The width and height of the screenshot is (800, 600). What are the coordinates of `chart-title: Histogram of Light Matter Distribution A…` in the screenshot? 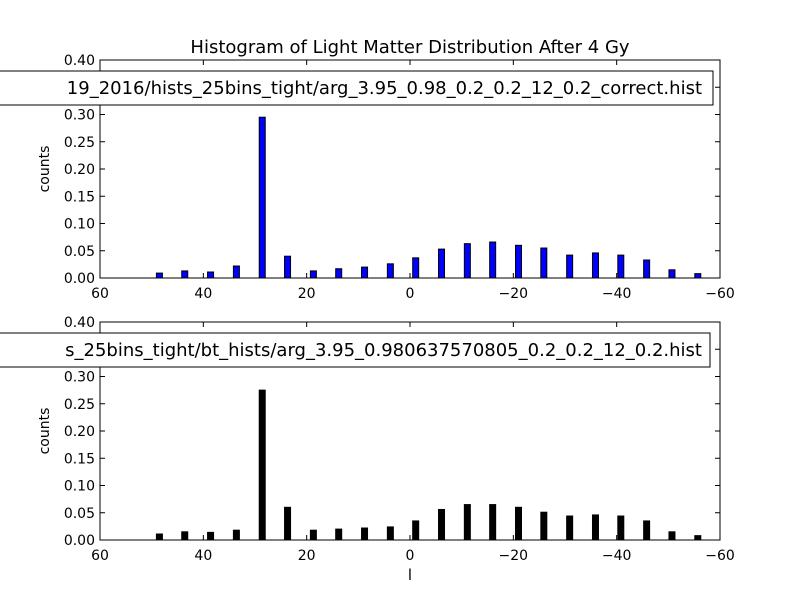 It's located at (409, 47).